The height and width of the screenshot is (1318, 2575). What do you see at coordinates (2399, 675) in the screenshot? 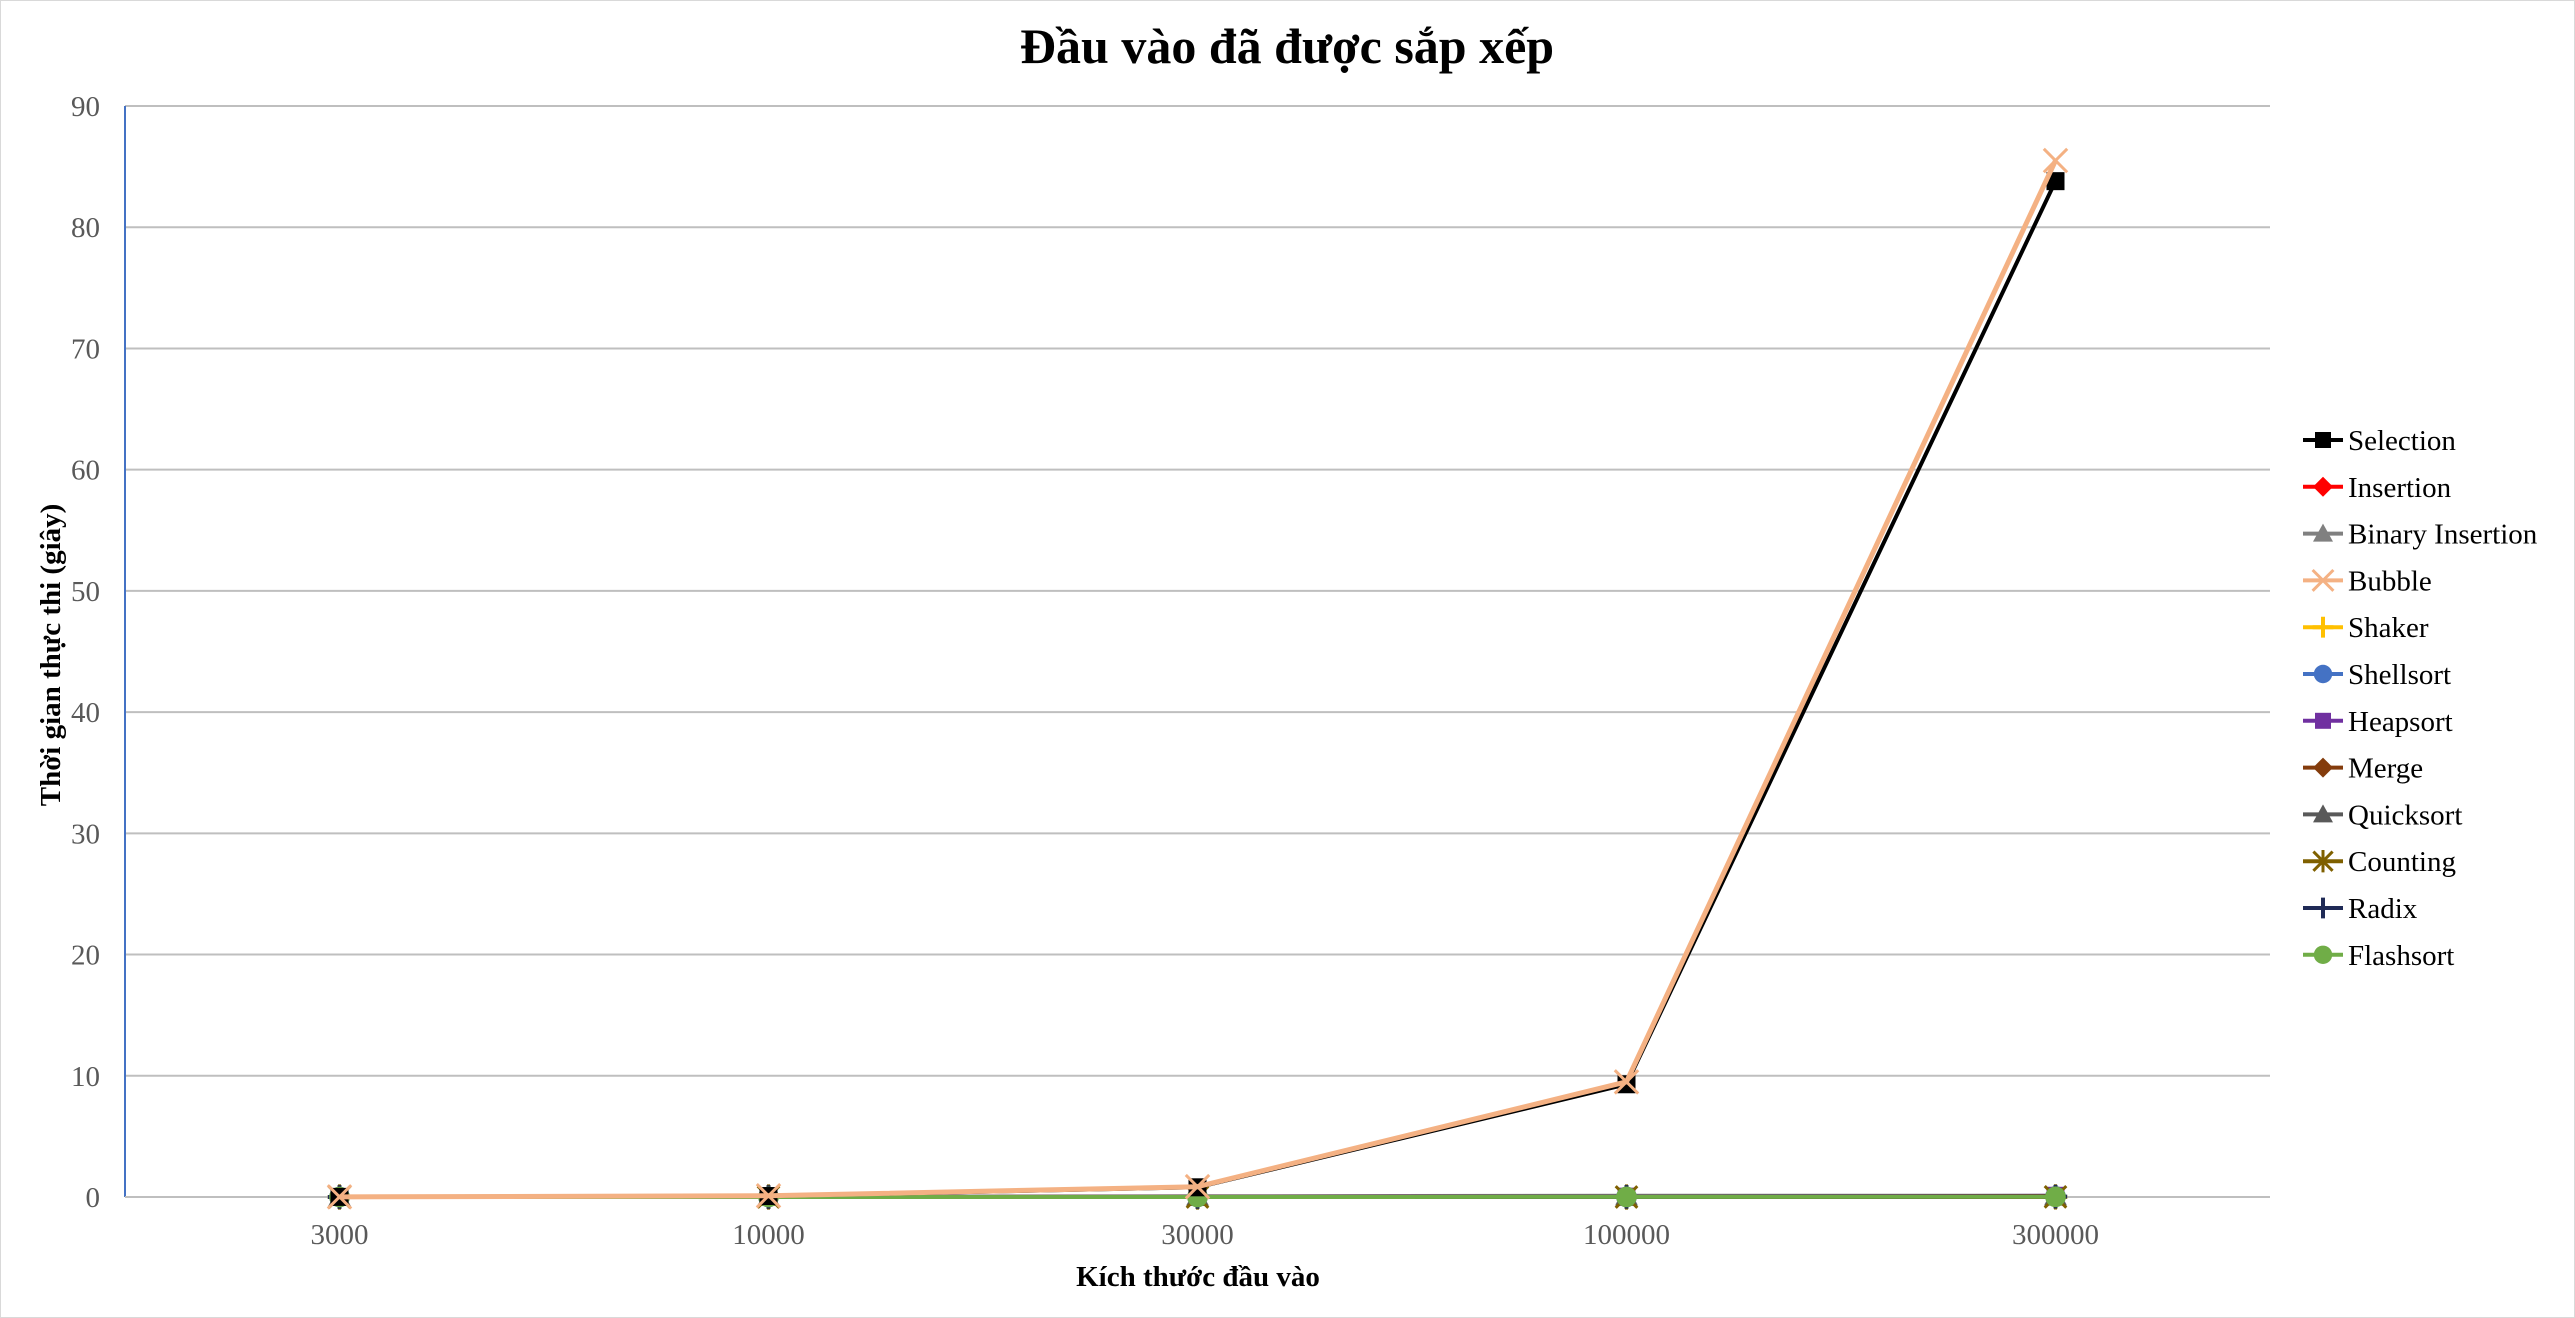
I see `legend-label: Shellsort` at bounding box center [2399, 675].